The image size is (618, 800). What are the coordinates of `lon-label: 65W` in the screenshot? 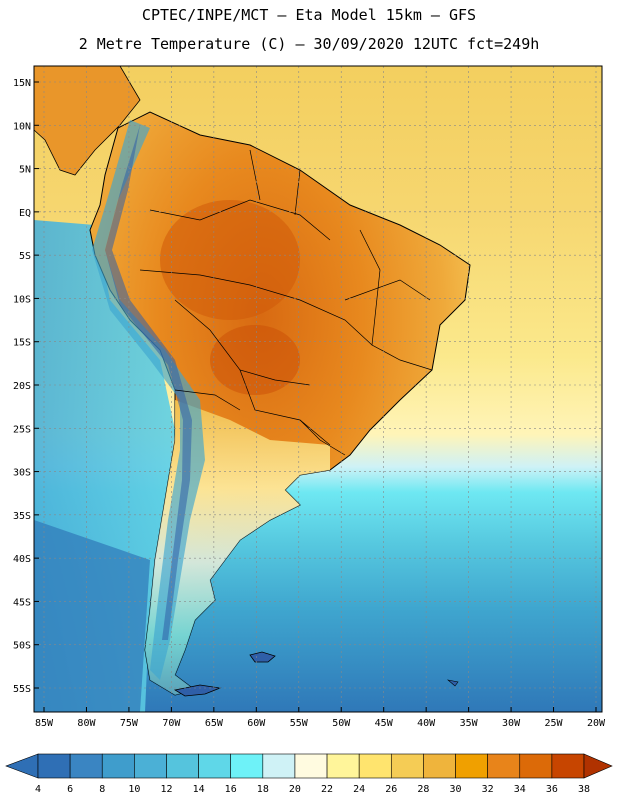 It's located at (214, 723).